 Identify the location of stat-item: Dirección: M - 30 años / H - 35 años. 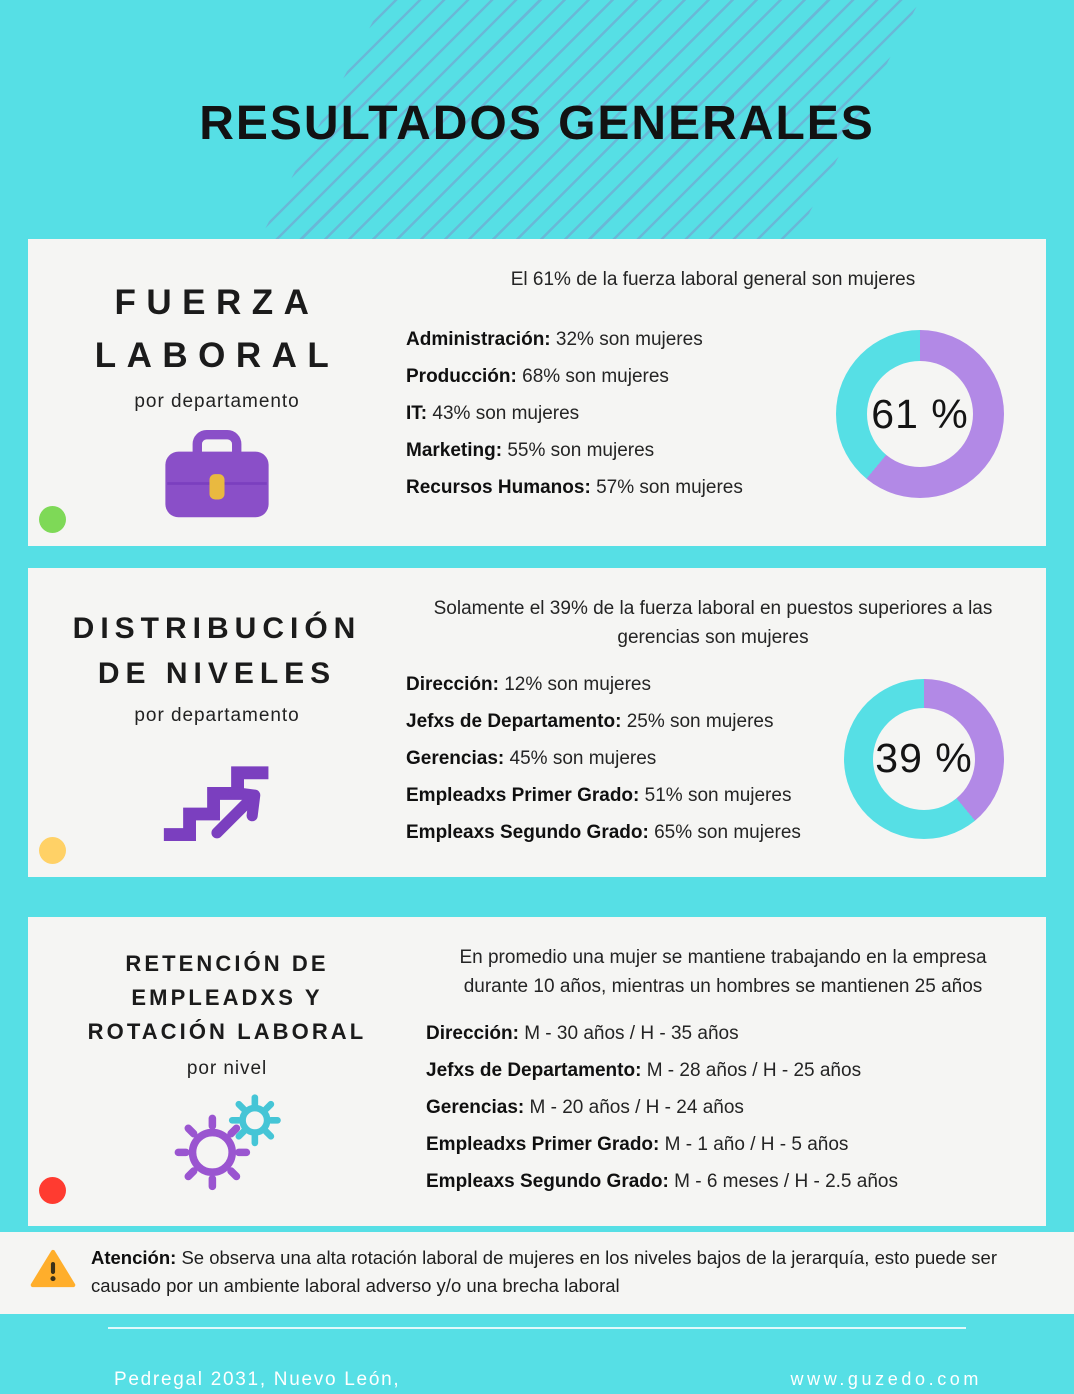
(723, 1034).